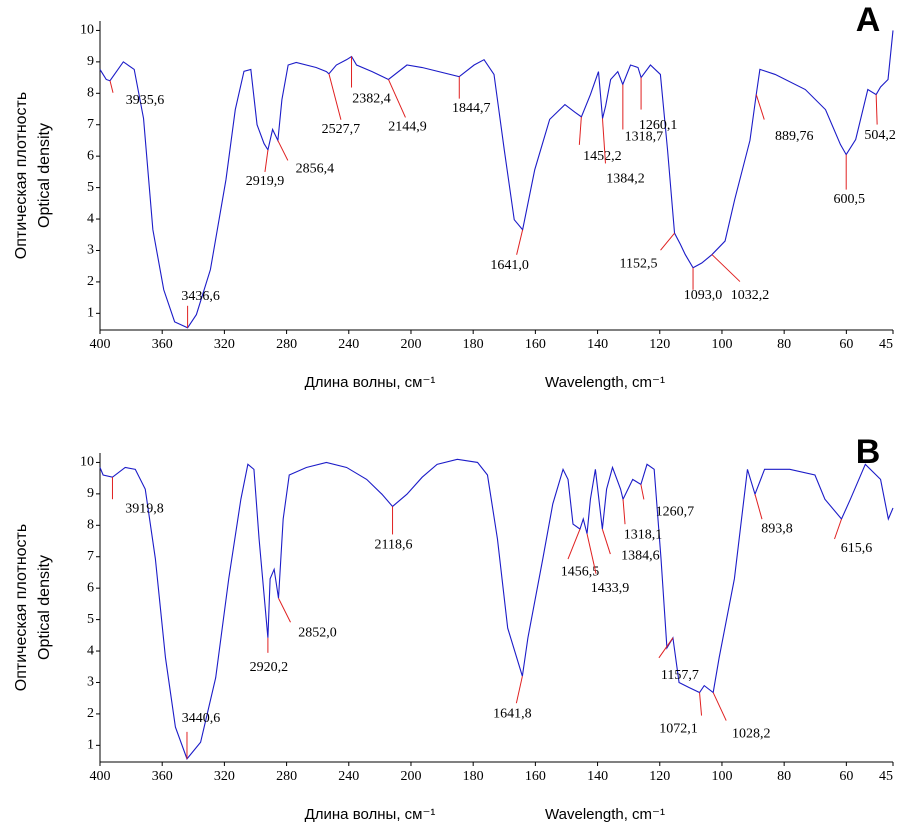 This screenshot has height=834, width=914. What do you see at coordinates (580, 571) in the screenshot?
I see `peak-label: 1456,5` at bounding box center [580, 571].